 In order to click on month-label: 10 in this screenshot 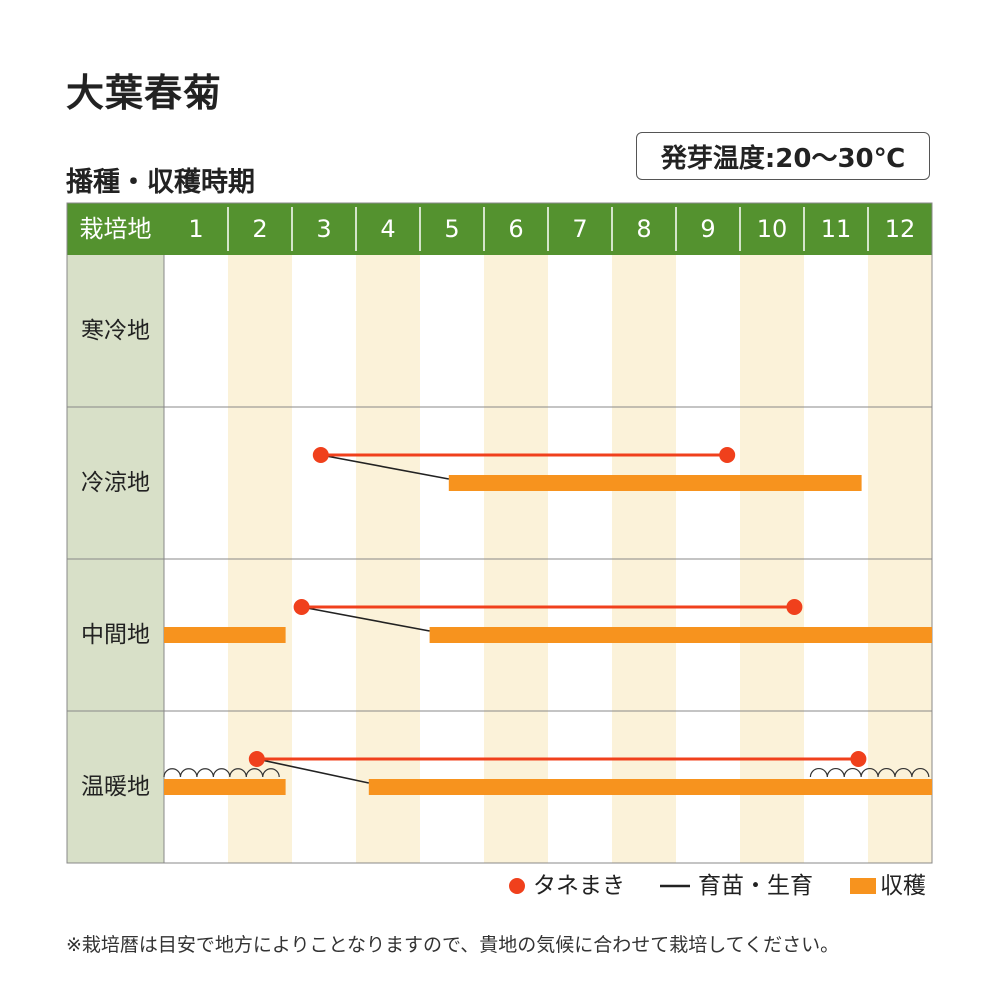, I will do `click(772, 229)`.